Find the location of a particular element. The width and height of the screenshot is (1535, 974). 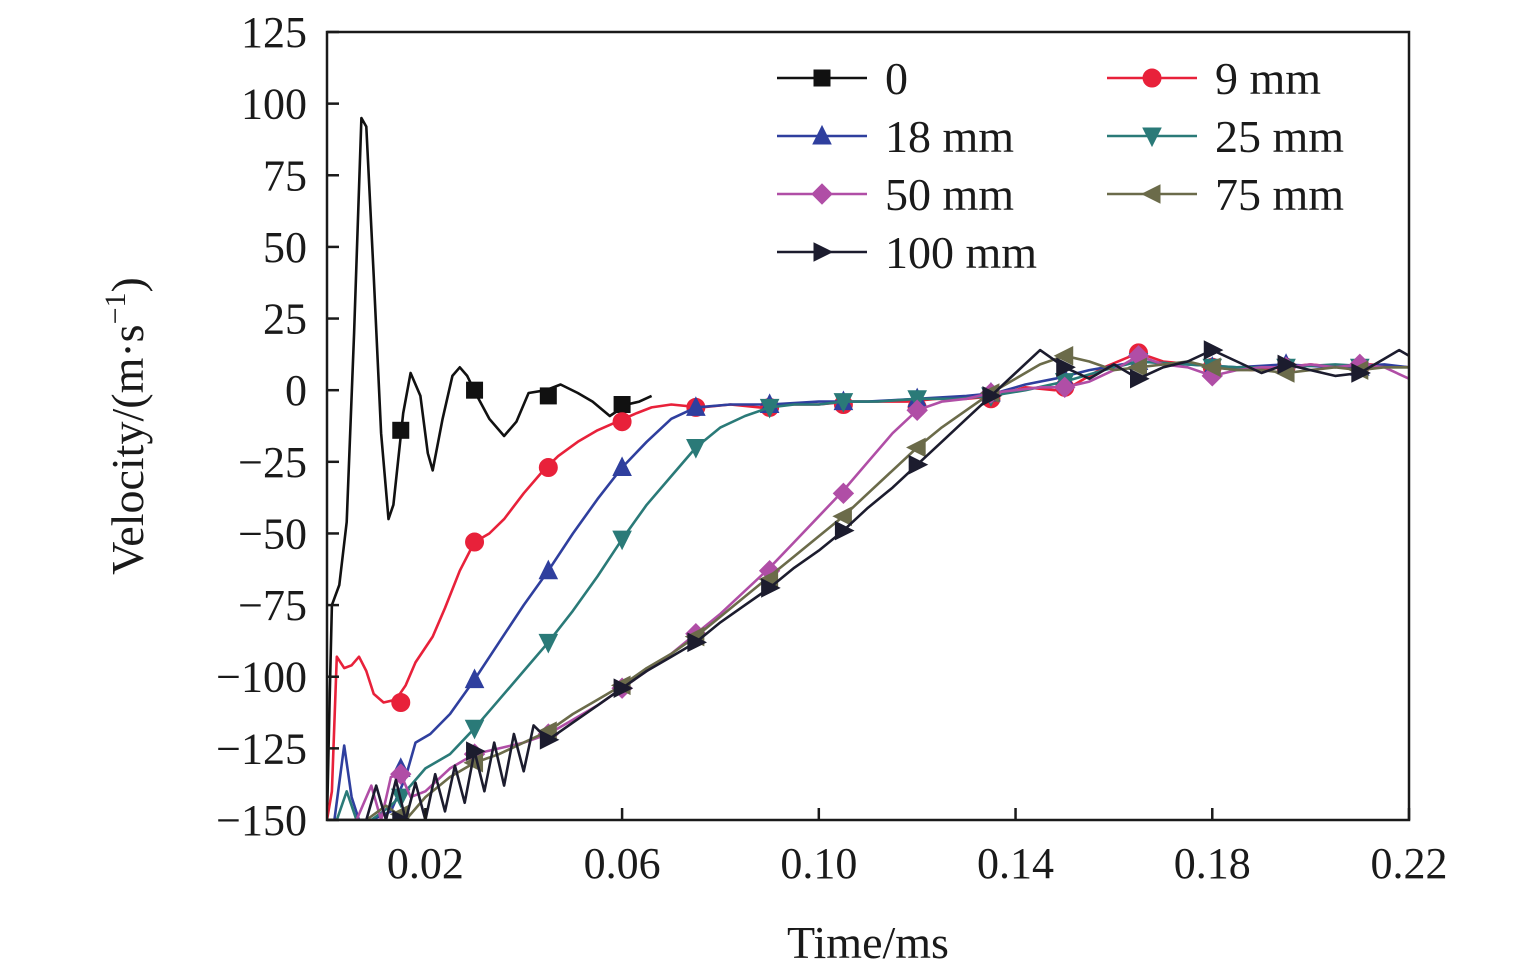

legend-item: 9 mm is located at coordinates (1214, 78).